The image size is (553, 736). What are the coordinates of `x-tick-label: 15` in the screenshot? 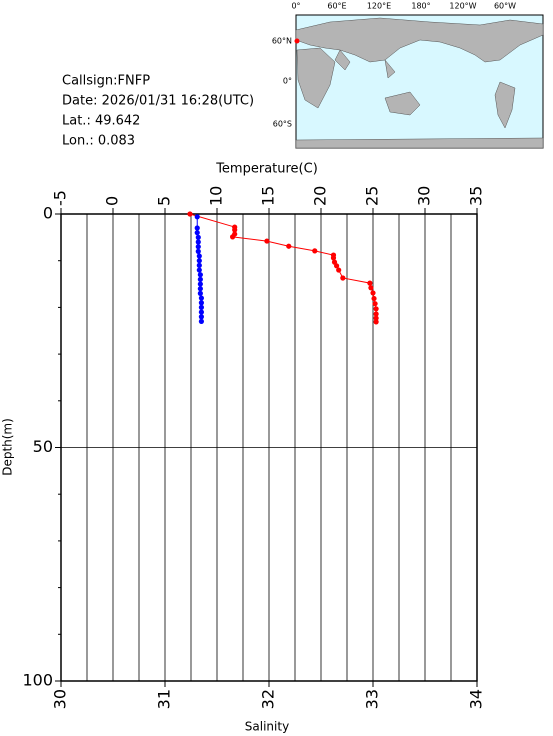 It's located at (268, 196).